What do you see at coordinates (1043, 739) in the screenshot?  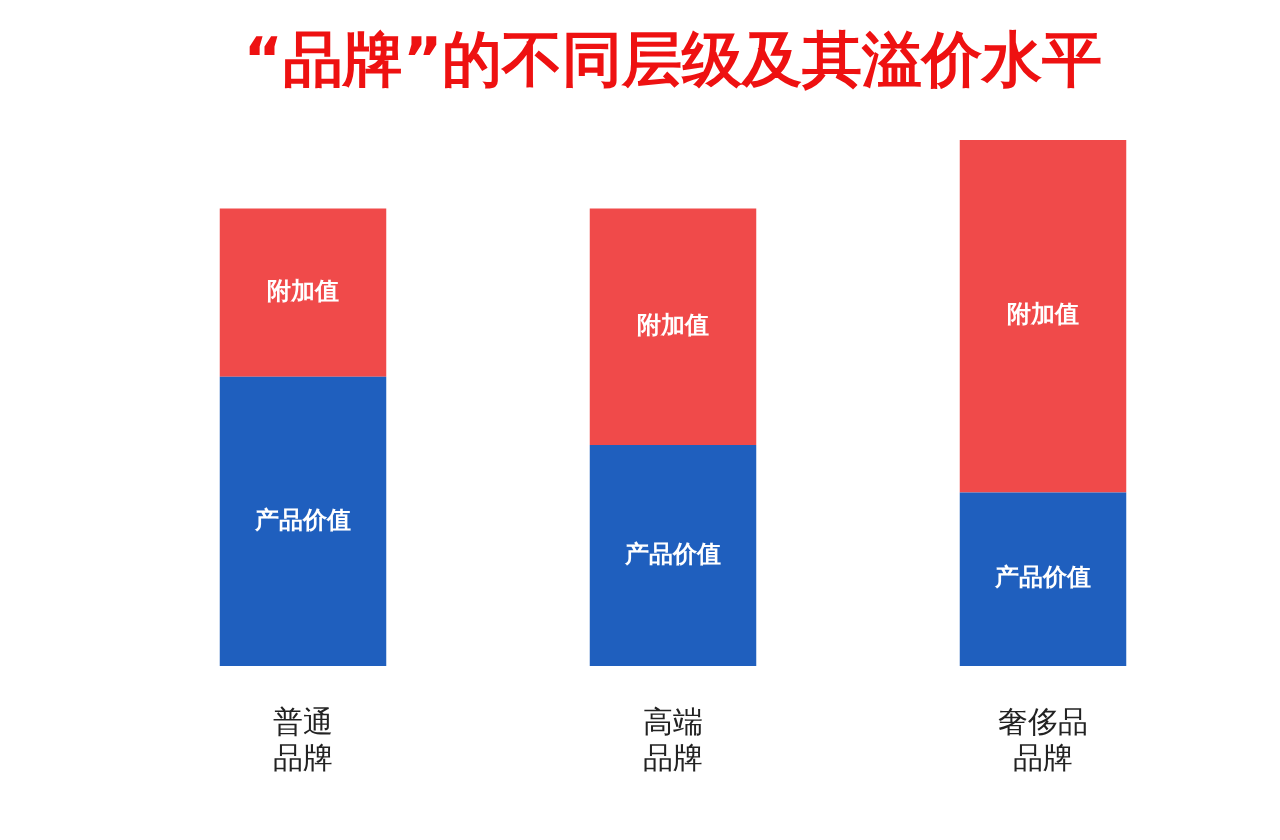 I see `x-tick-label: 奢侈品品牌` at bounding box center [1043, 739].